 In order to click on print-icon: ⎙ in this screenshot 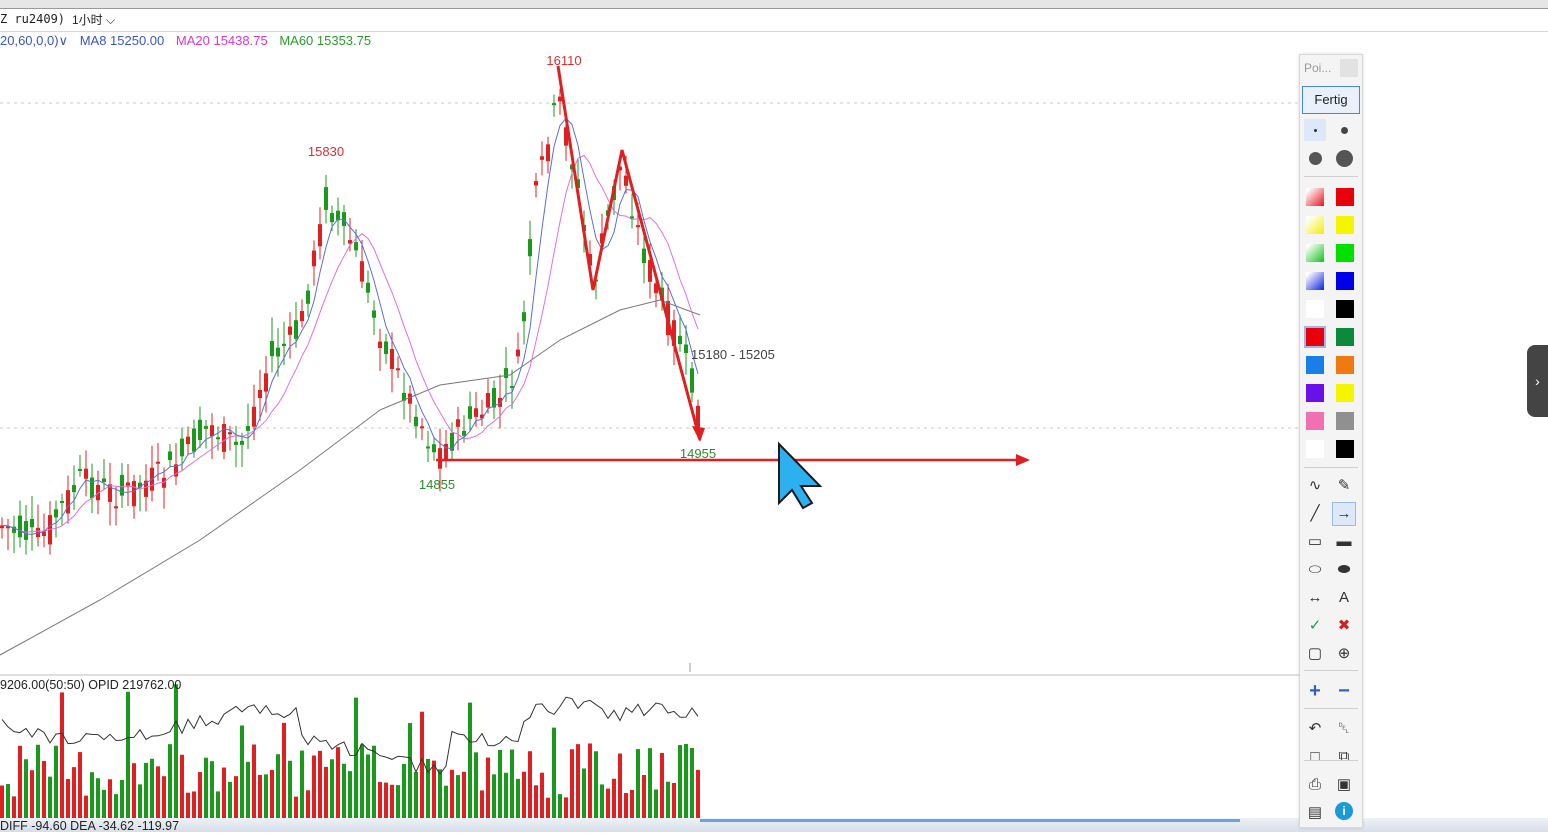, I will do `click(1314, 784)`.